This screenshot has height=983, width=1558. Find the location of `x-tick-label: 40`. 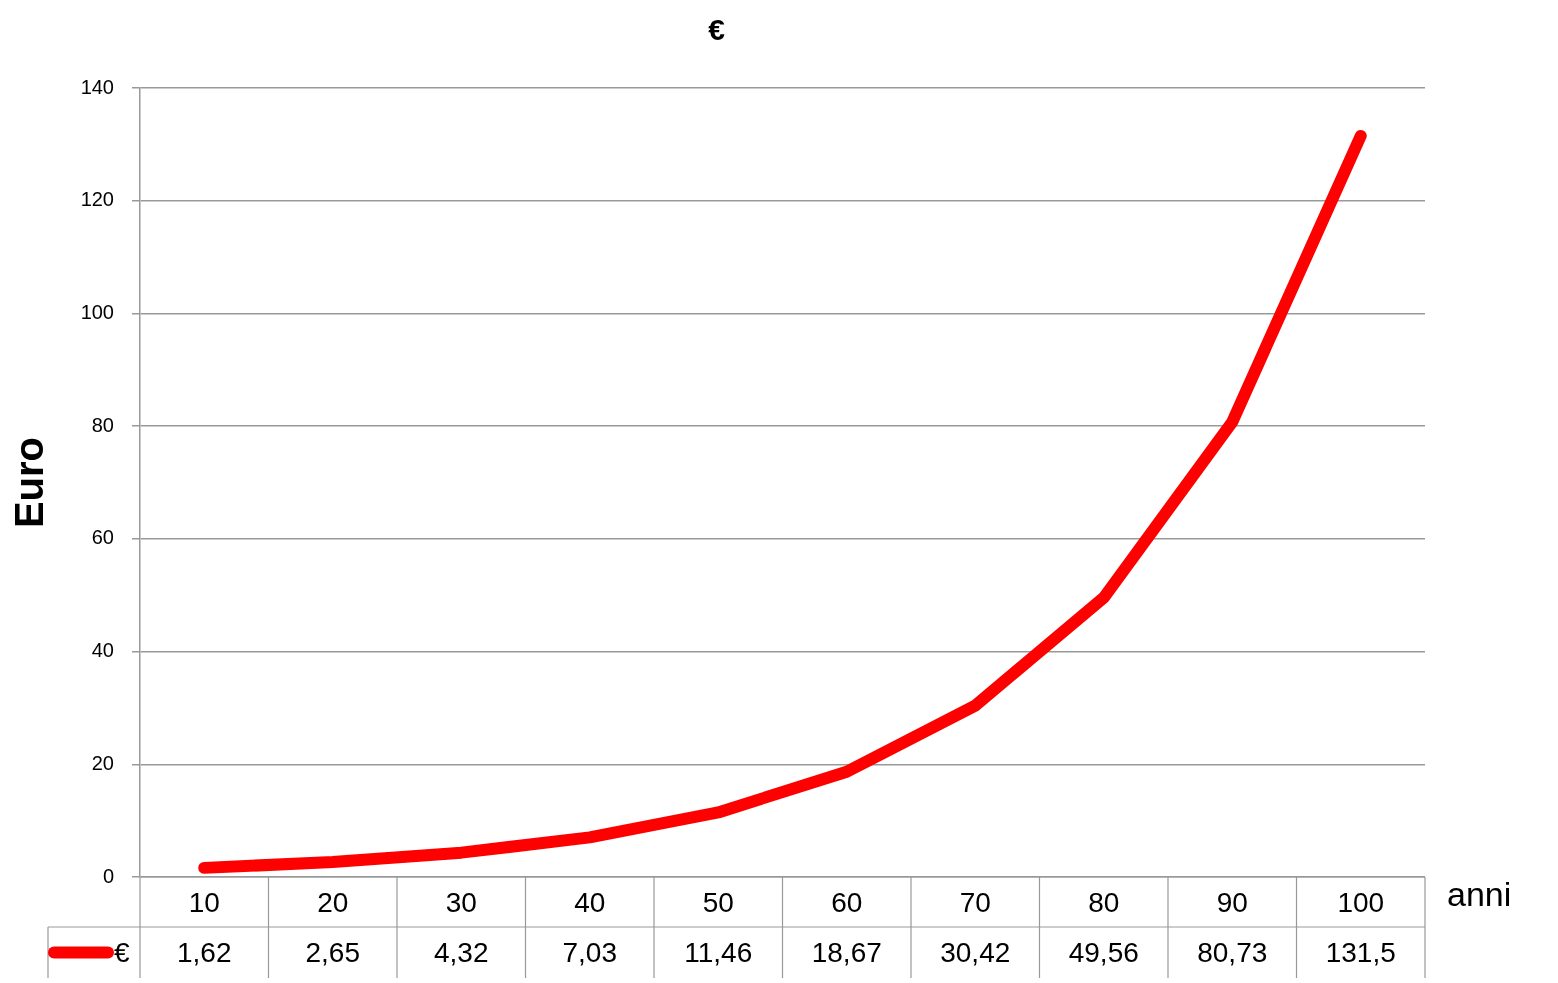

x-tick-label: 40 is located at coordinates (590, 902).